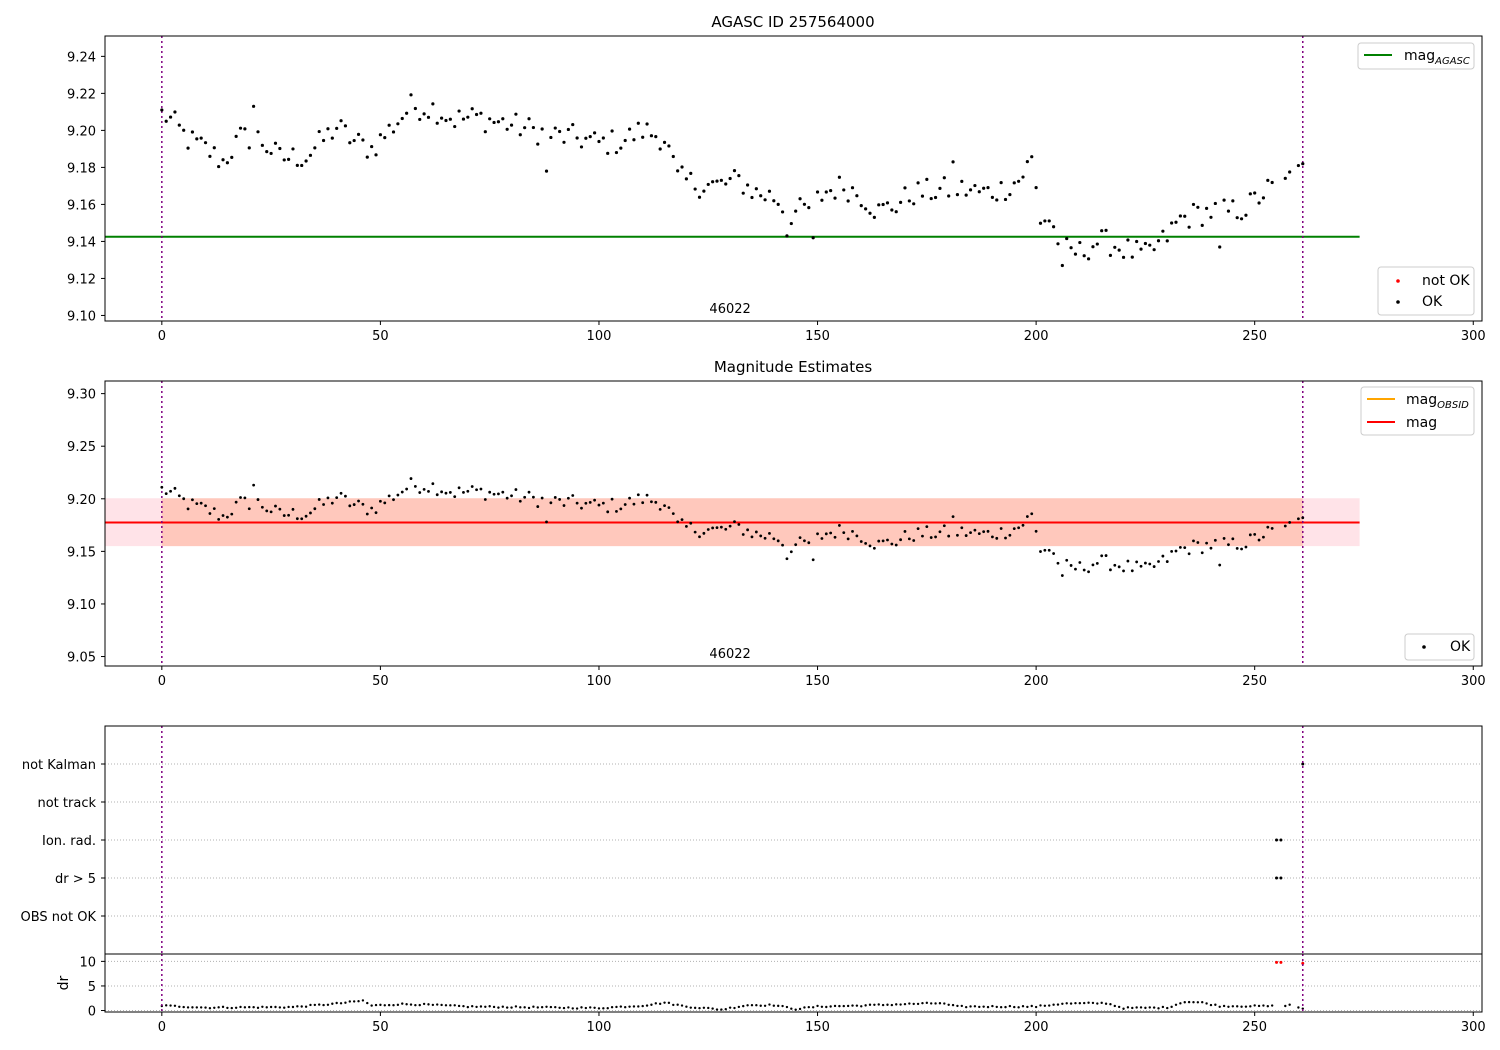 Image resolution: width=1500 pixels, height=1050 pixels. What do you see at coordinates (1439, 647) in the screenshot?
I see `panel2-legend-lower: OK` at bounding box center [1439, 647].